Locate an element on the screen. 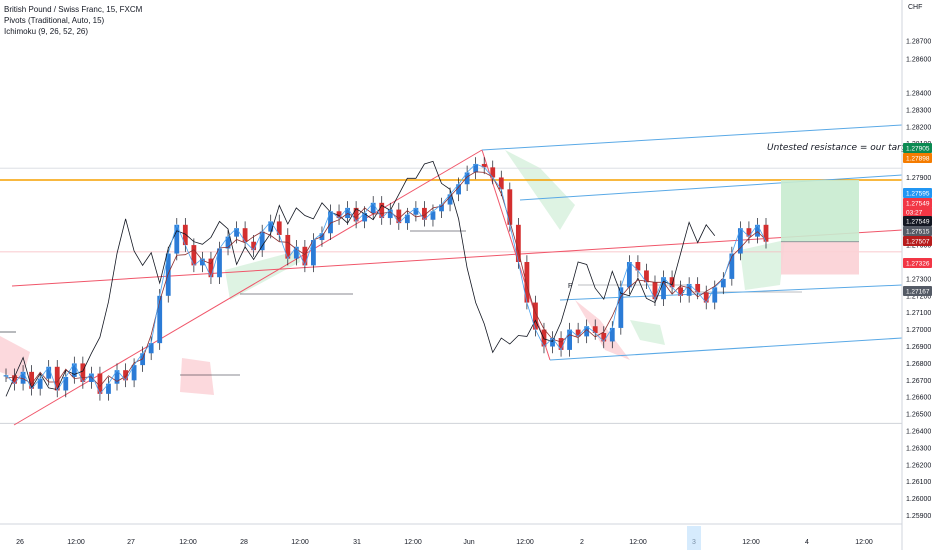 This screenshot has width=932, height=550. y-tick-label: 1.26100 is located at coordinates (918, 482).